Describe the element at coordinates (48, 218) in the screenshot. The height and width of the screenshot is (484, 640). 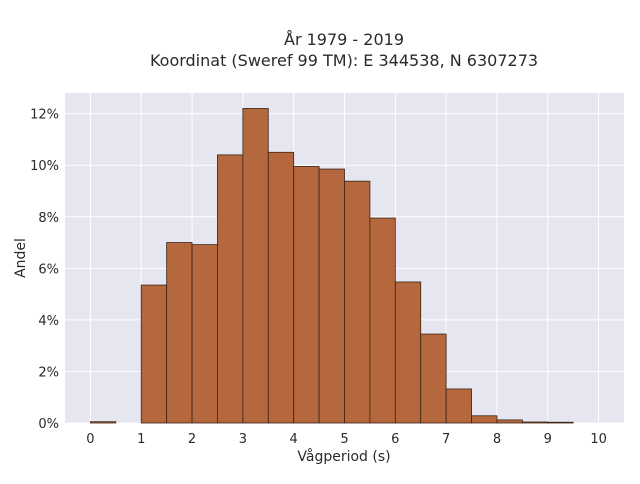
I see `y-tick-label: 8%` at that location.